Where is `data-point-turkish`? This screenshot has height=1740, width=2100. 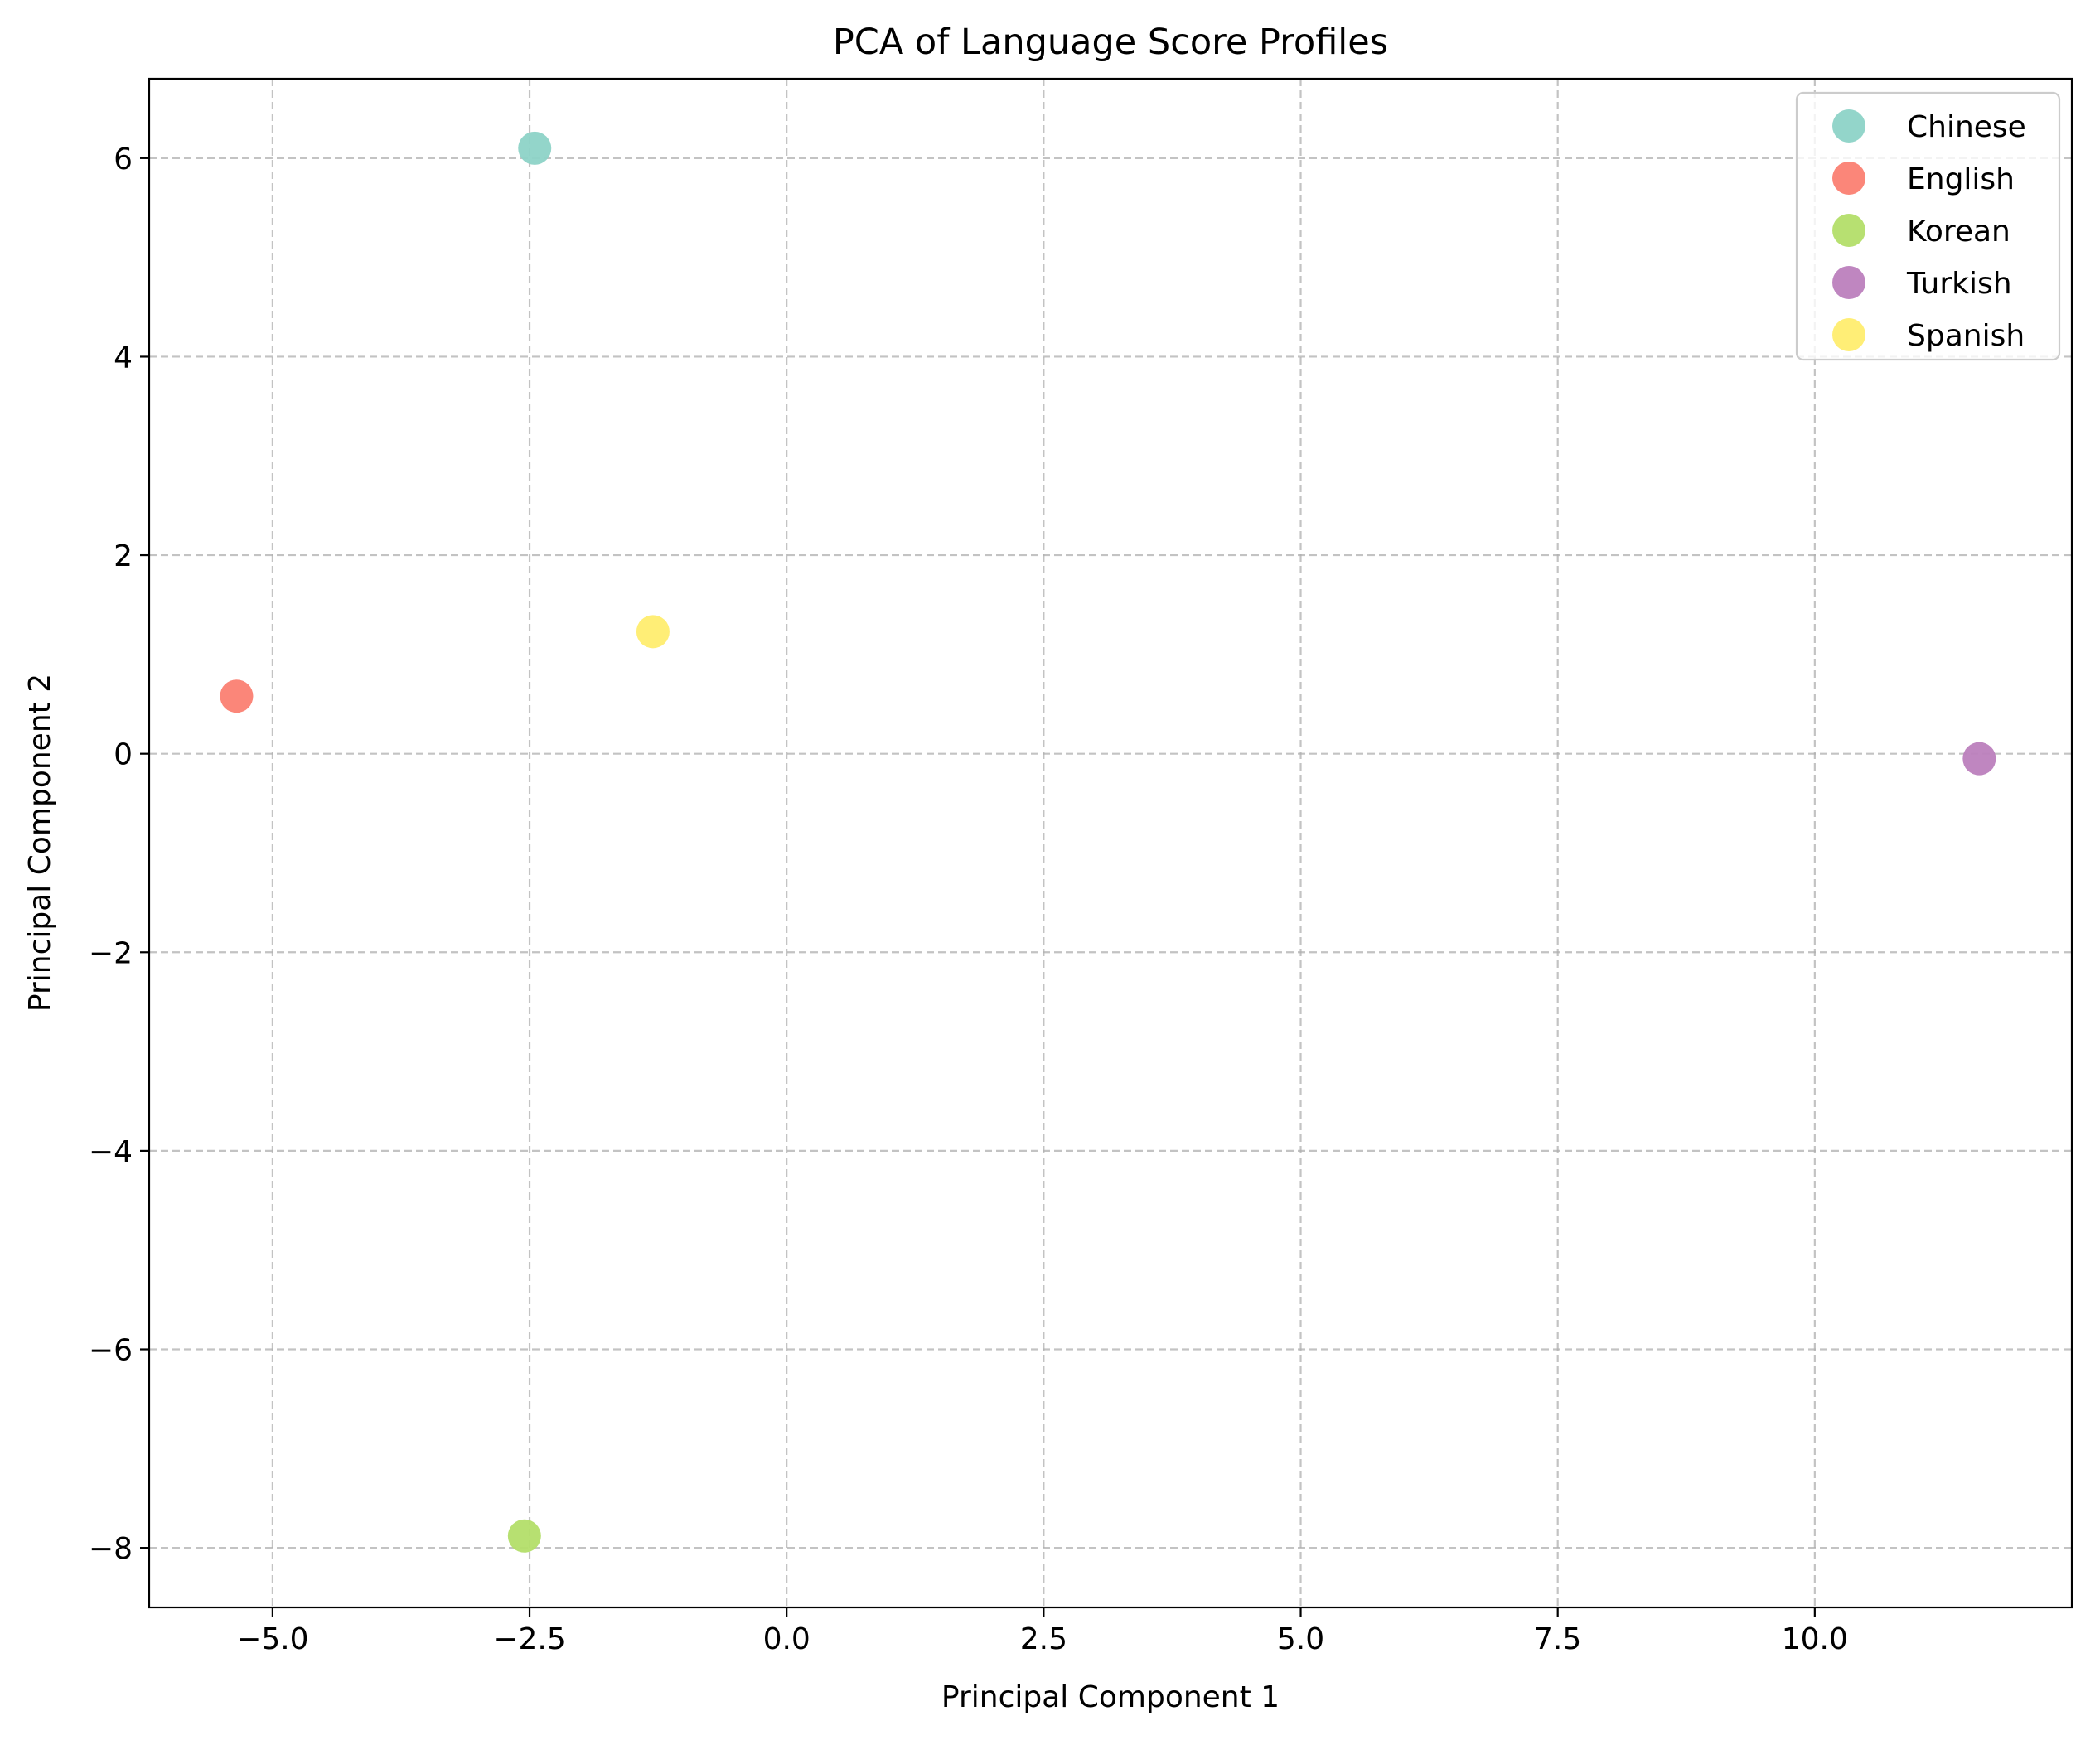
data-point-turkish is located at coordinates (1979, 759).